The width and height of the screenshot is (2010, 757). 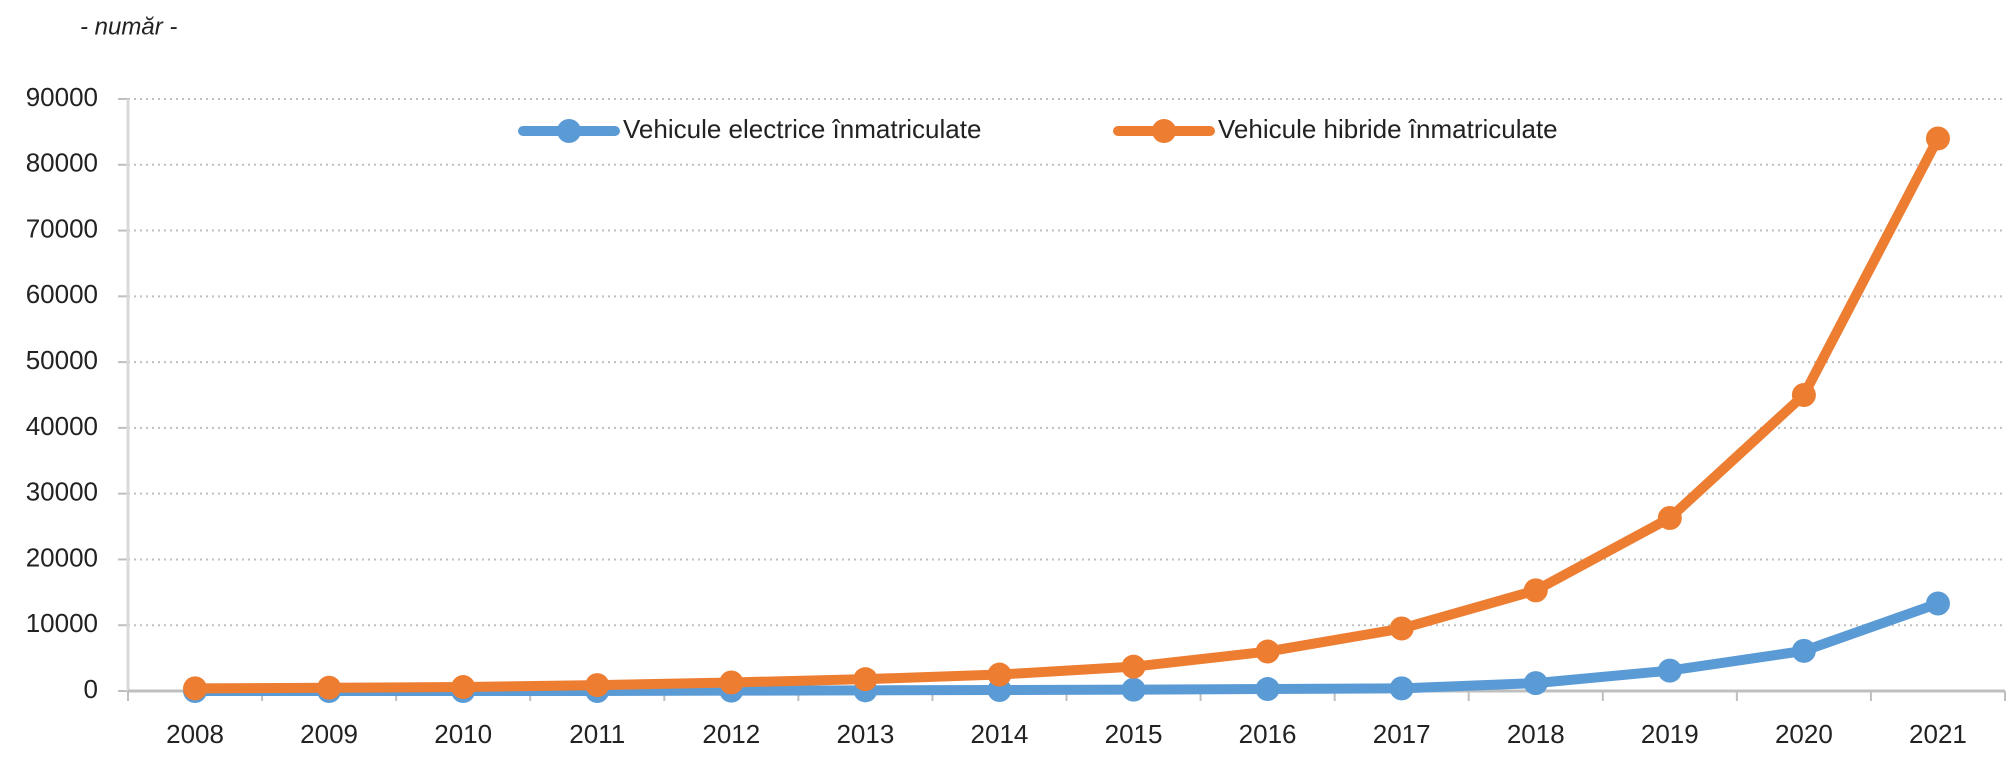 What do you see at coordinates (1268, 734) in the screenshot?
I see `x-tick-label: 2016` at bounding box center [1268, 734].